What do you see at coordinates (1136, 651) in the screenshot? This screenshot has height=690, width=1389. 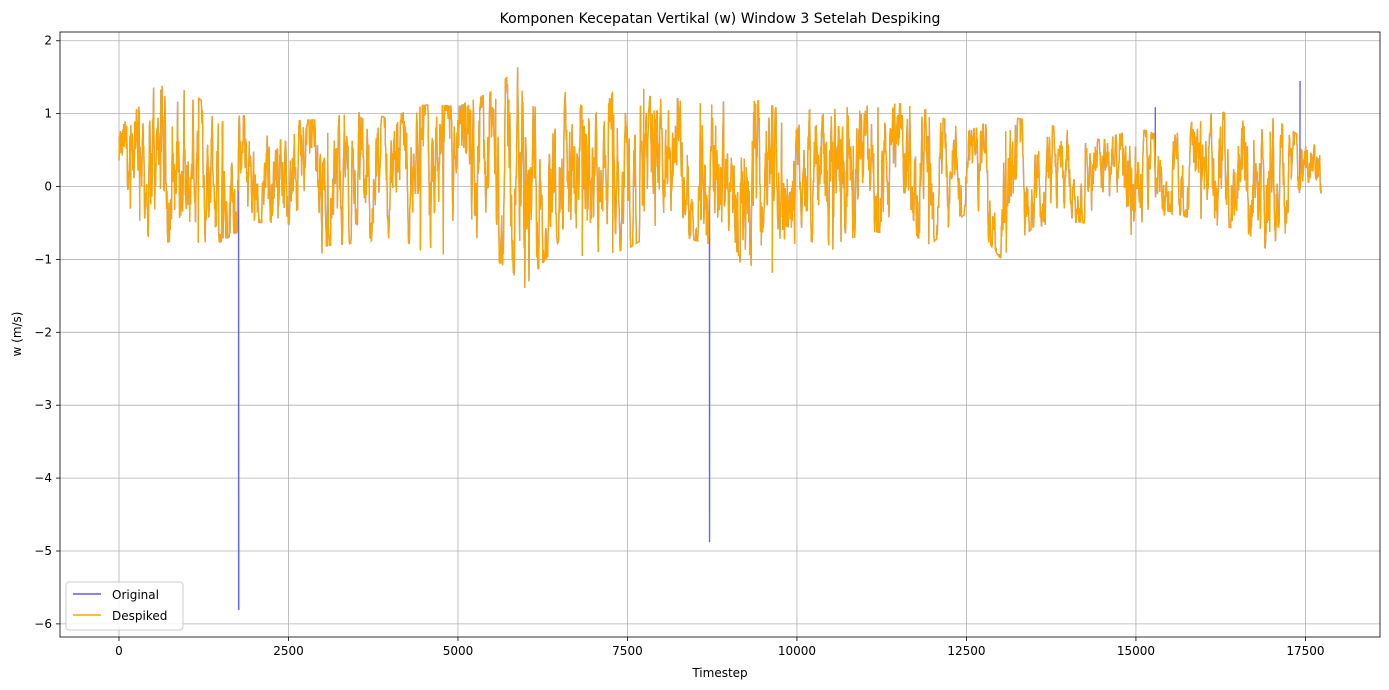 I see `x-tick-label: 15000` at bounding box center [1136, 651].